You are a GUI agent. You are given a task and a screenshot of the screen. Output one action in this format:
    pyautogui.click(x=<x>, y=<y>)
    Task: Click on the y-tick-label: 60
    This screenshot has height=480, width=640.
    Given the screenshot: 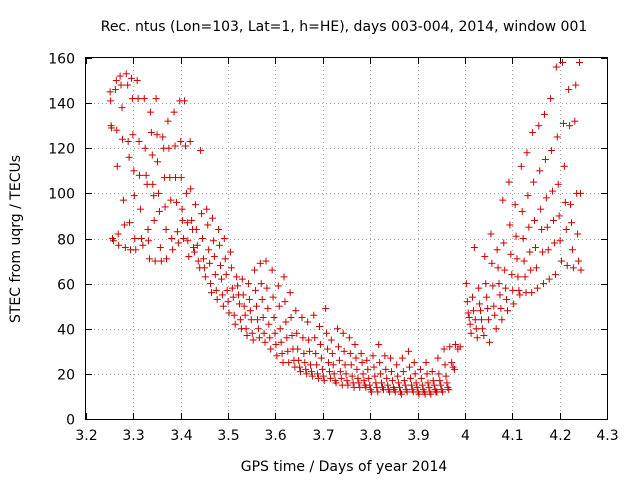 What is the action you would take?
    pyautogui.click(x=66, y=286)
    